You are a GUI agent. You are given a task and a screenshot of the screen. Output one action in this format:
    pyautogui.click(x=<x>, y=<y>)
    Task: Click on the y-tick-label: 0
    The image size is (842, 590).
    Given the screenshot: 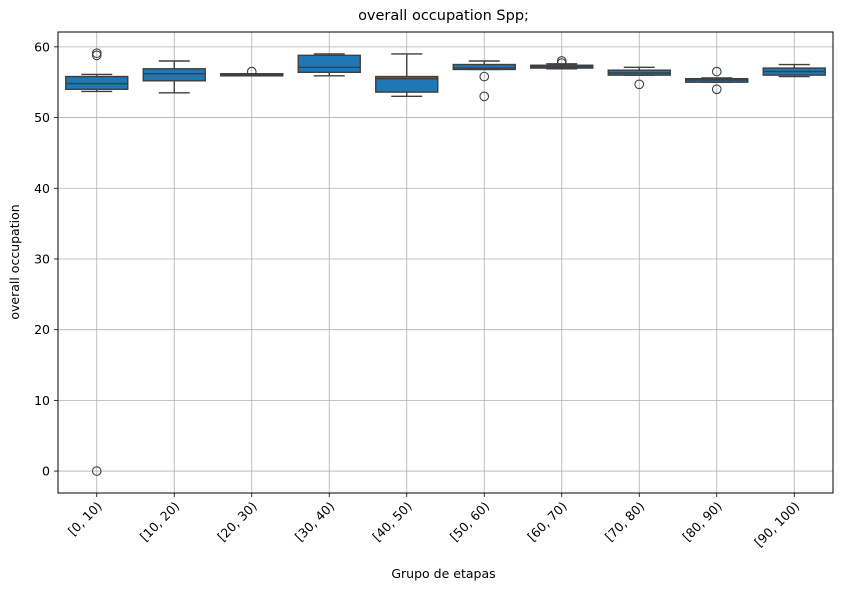 What is the action you would take?
    pyautogui.click(x=46, y=471)
    